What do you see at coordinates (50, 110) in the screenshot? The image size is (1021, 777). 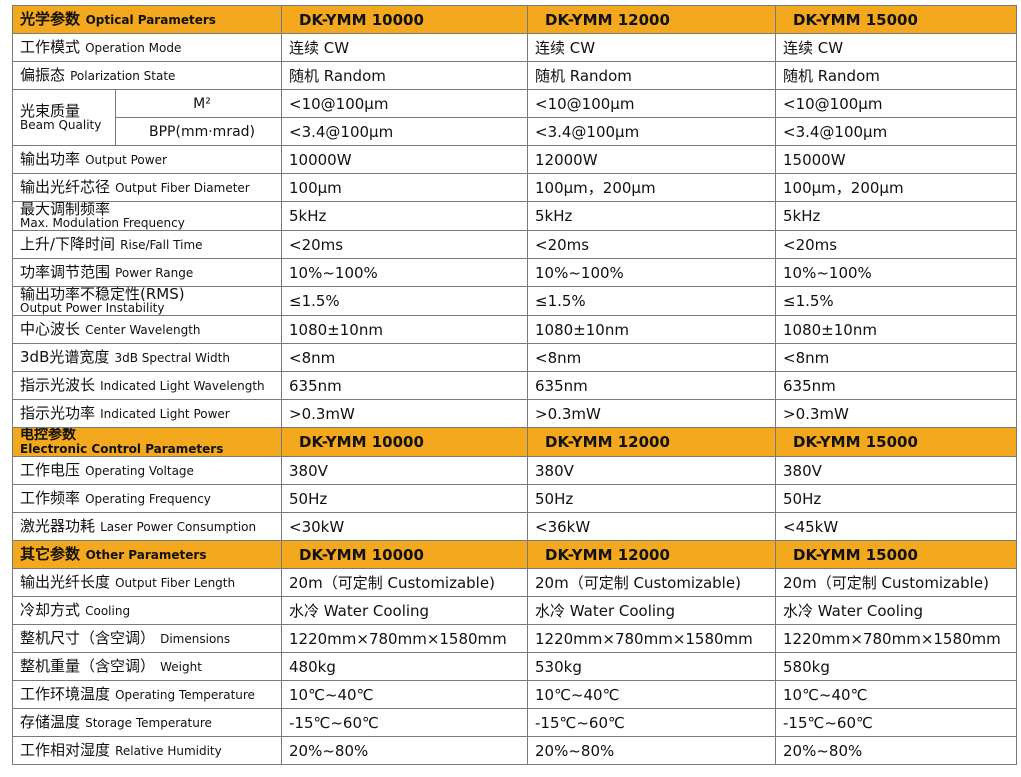 I see `param-label-zh: 光束质量` at bounding box center [50, 110].